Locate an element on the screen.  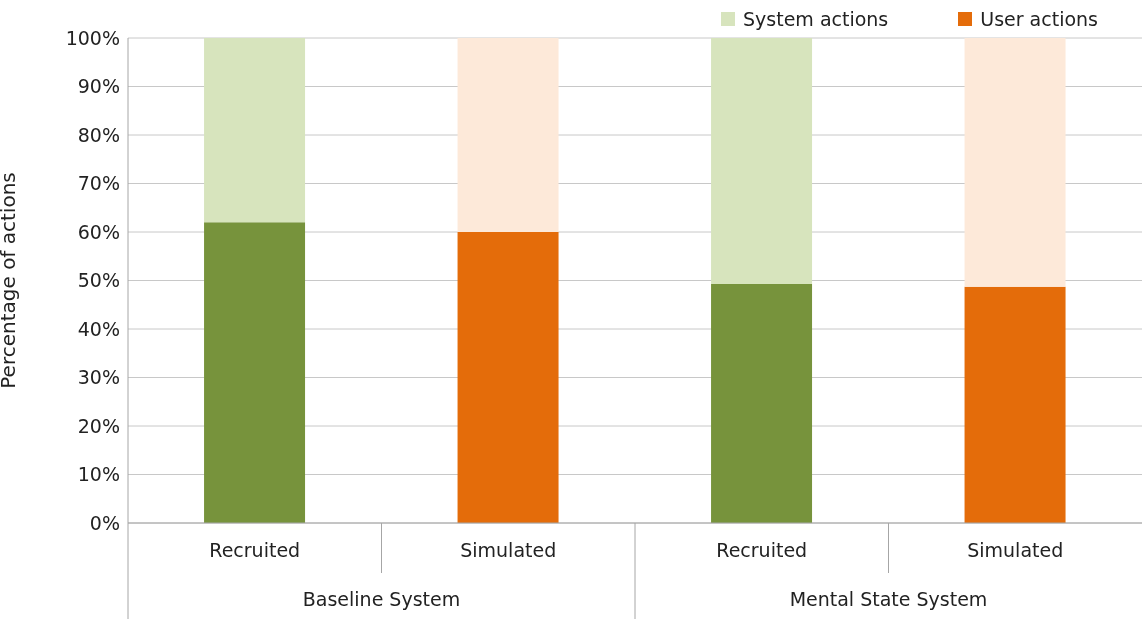
y-tick-label: 40% is located at coordinates (98, 328).